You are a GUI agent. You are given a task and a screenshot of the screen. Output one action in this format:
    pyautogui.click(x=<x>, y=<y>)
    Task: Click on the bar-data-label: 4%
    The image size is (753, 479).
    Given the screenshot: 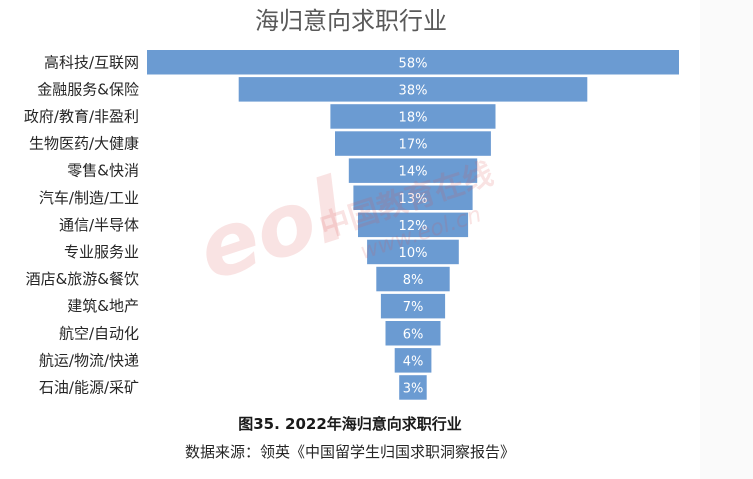 What is the action you would take?
    pyautogui.click(x=413, y=361)
    